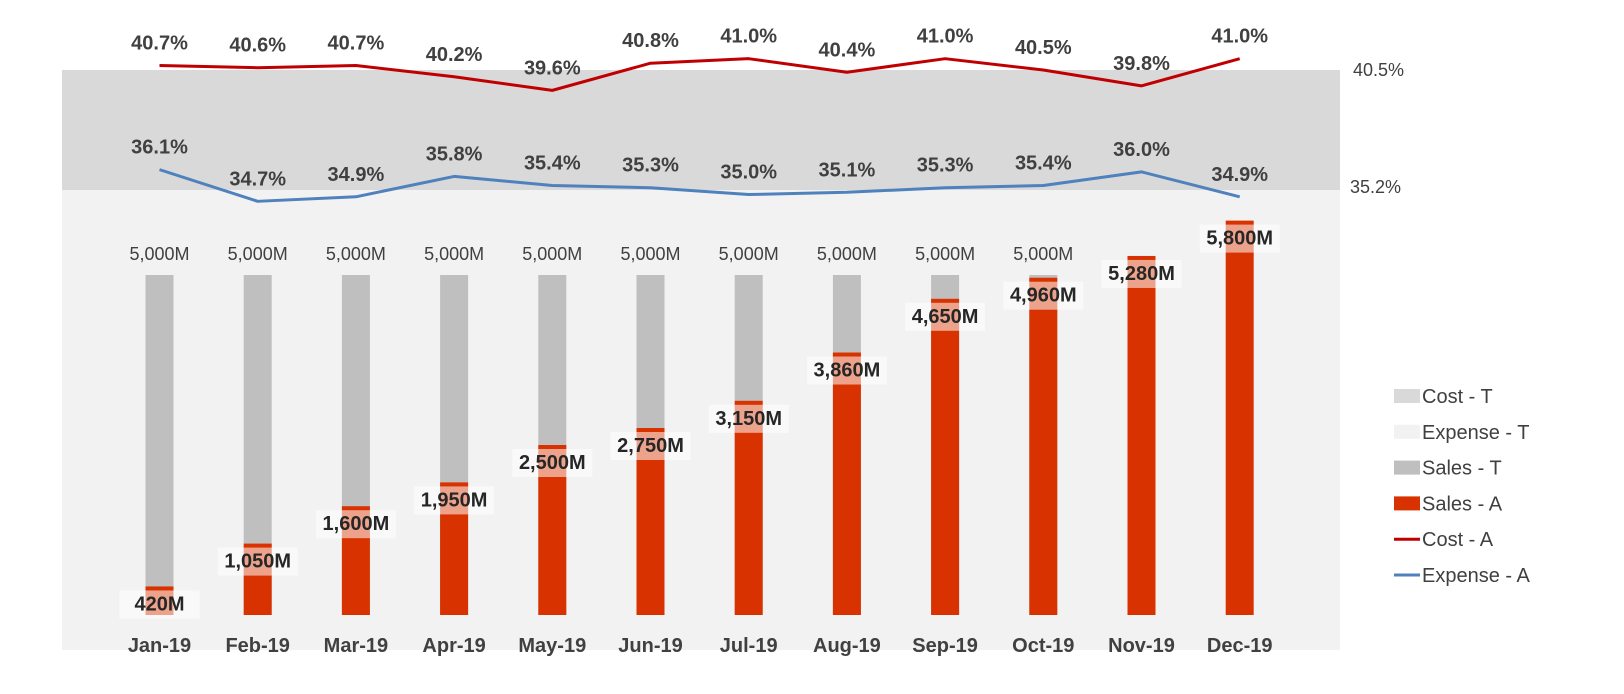 The image size is (1624, 694). I want to click on sales-actual-label: 1,600M, so click(356, 524).